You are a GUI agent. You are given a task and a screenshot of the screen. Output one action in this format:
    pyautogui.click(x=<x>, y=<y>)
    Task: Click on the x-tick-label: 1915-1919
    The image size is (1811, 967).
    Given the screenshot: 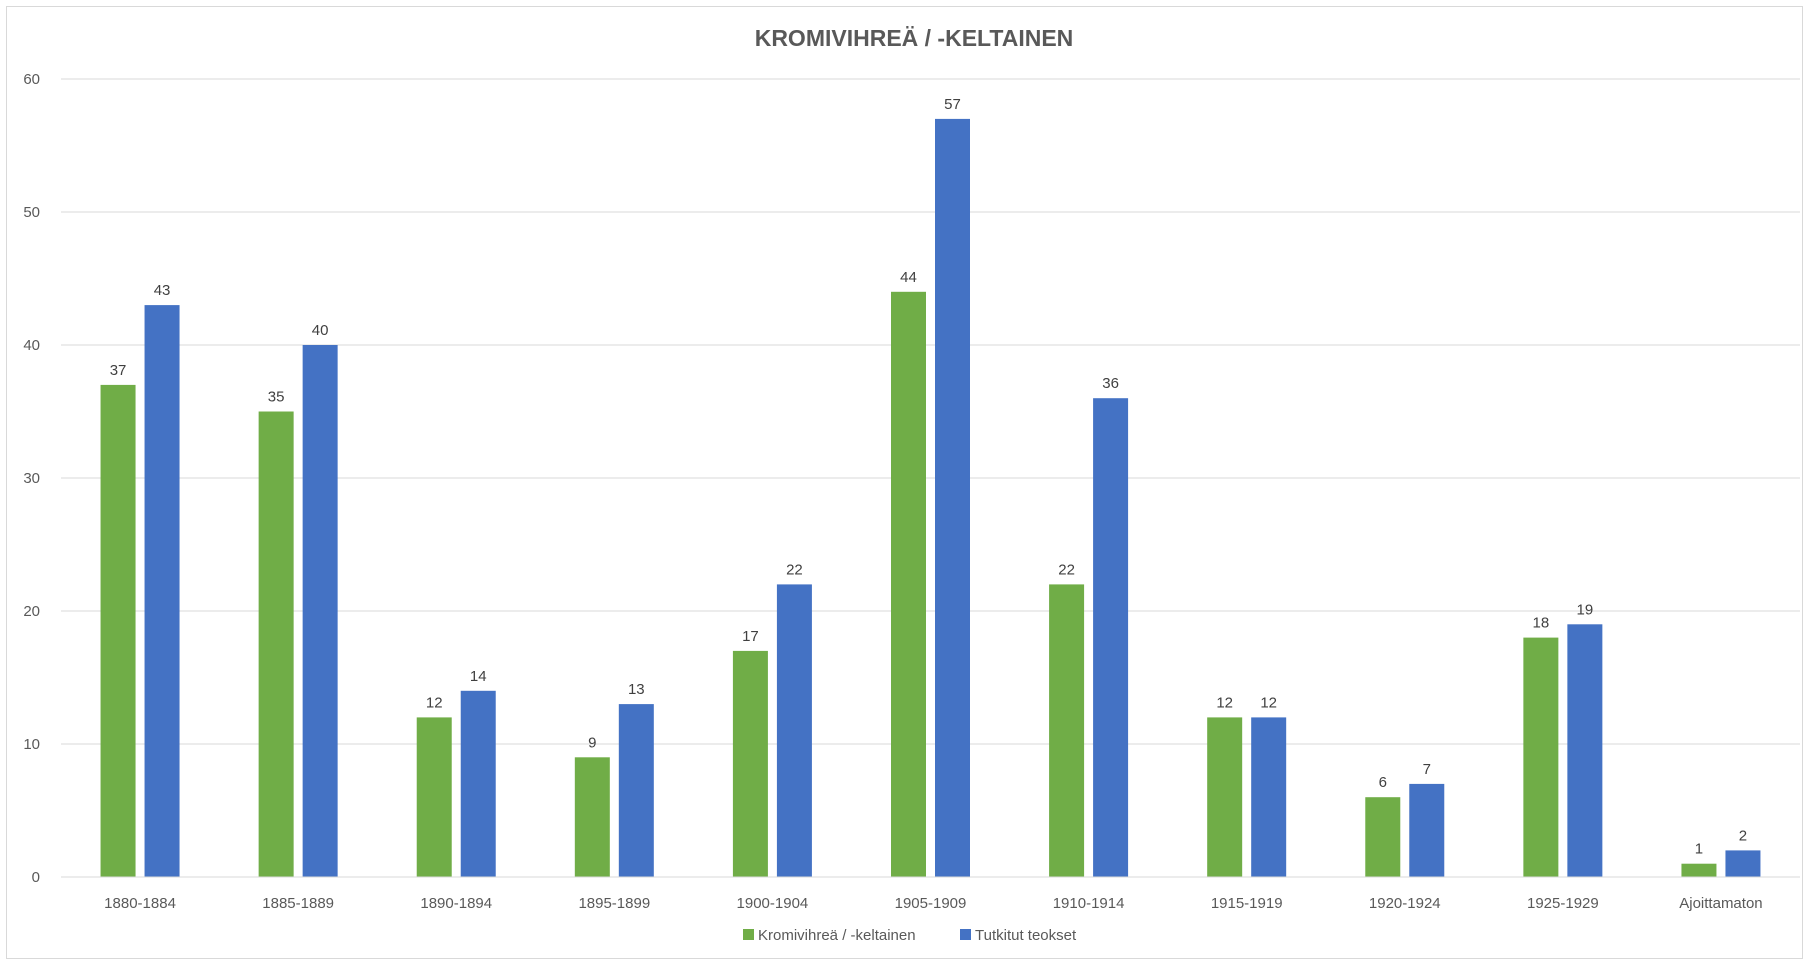 What is the action you would take?
    pyautogui.click(x=1247, y=903)
    